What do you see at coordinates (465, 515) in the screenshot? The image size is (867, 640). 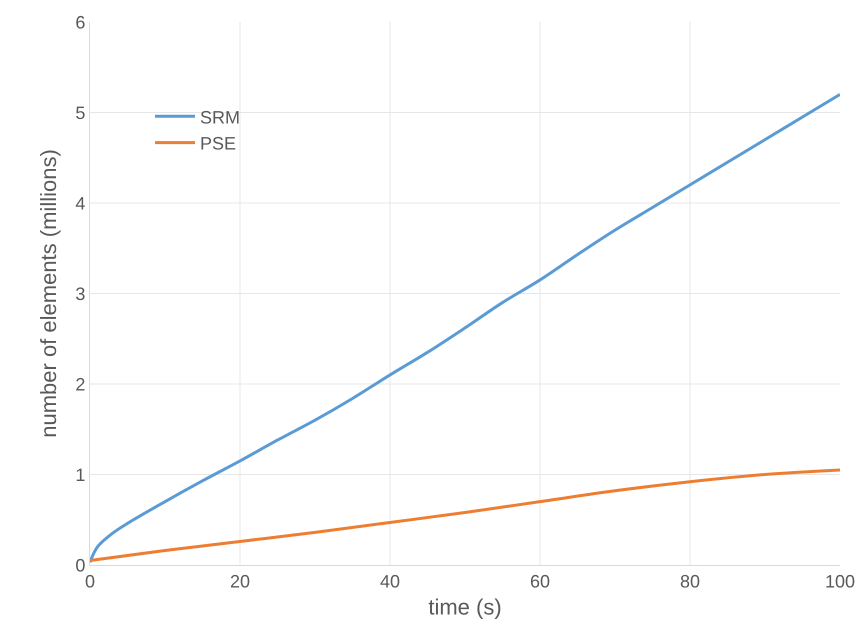 I see `line-series` at bounding box center [465, 515].